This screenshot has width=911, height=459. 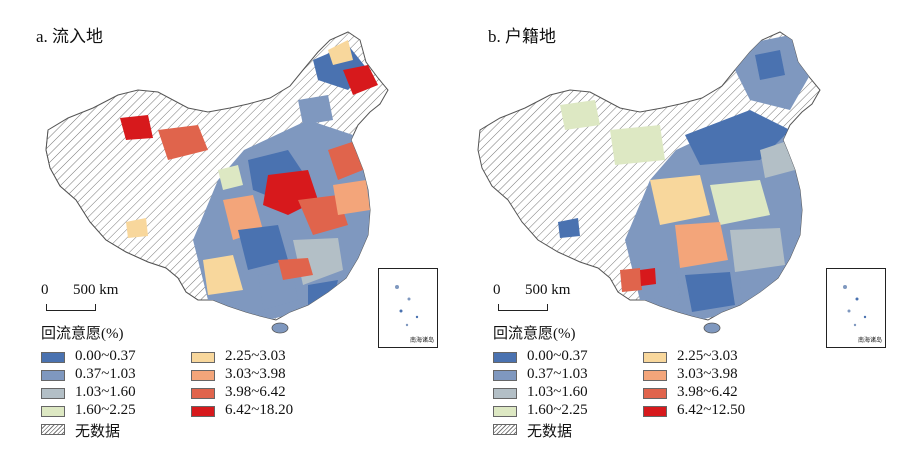 What do you see at coordinates (70, 36) in the screenshot?
I see `panel-title: a. 流入地` at bounding box center [70, 36].